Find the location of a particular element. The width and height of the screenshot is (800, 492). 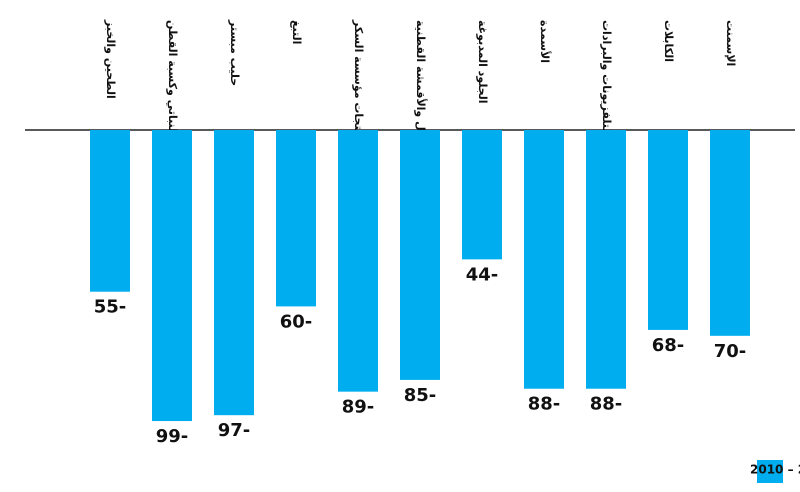

x-tick-label: التلفزيونات والبرادات is located at coordinates (606, 78).